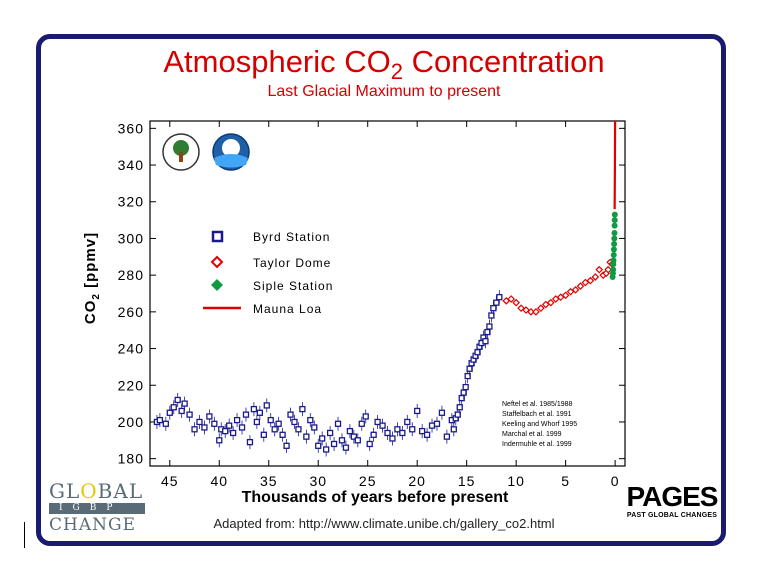 This screenshot has height=576, width=768. Describe the element at coordinates (672, 515) in the screenshot. I see `pages-logo-tagline: PAST GLOBAL CHANGES` at that location.